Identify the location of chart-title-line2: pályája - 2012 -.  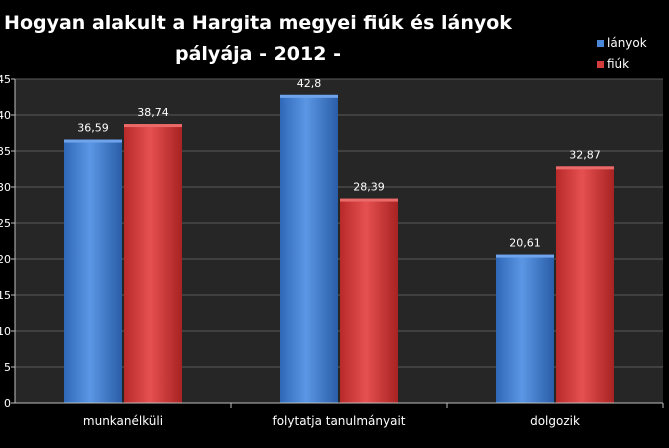
(258, 54).